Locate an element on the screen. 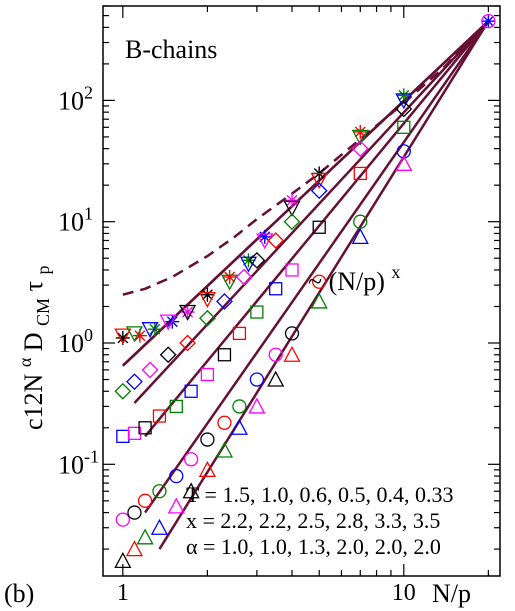 Image resolution: width=515 pixels, height=611 pixels. marker-T-0.6-8 is located at coordinates (257, 260).